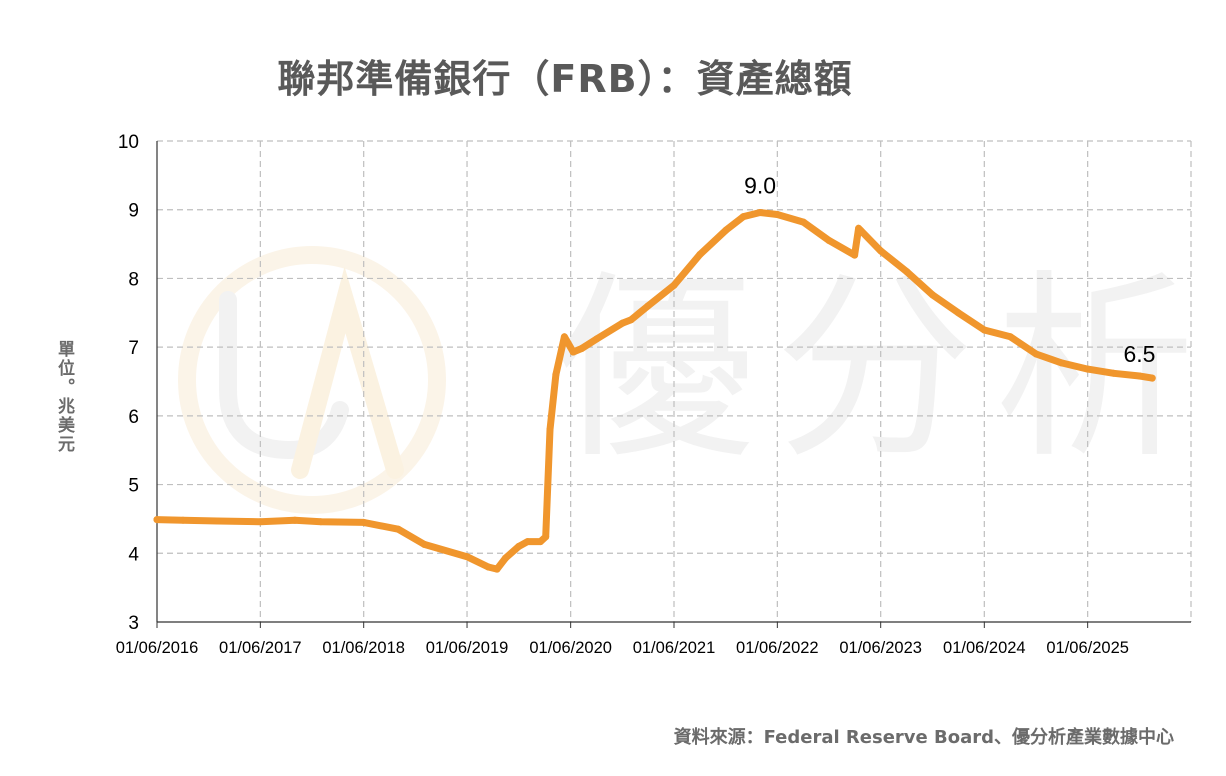 The width and height of the screenshot is (1226, 776). What do you see at coordinates (984, 648) in the screenshot?
I see `x-tick-label: 01/06/2024` at bounding box center [984, 648].